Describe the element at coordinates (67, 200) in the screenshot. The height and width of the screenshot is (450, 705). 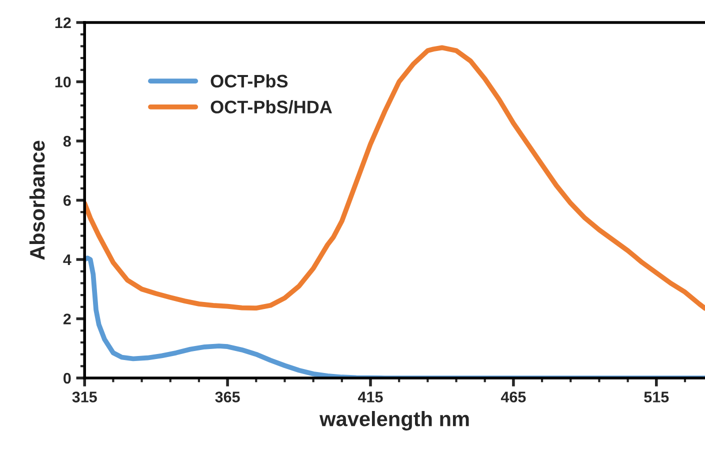
I see `y-tick-label: 6` at that location.